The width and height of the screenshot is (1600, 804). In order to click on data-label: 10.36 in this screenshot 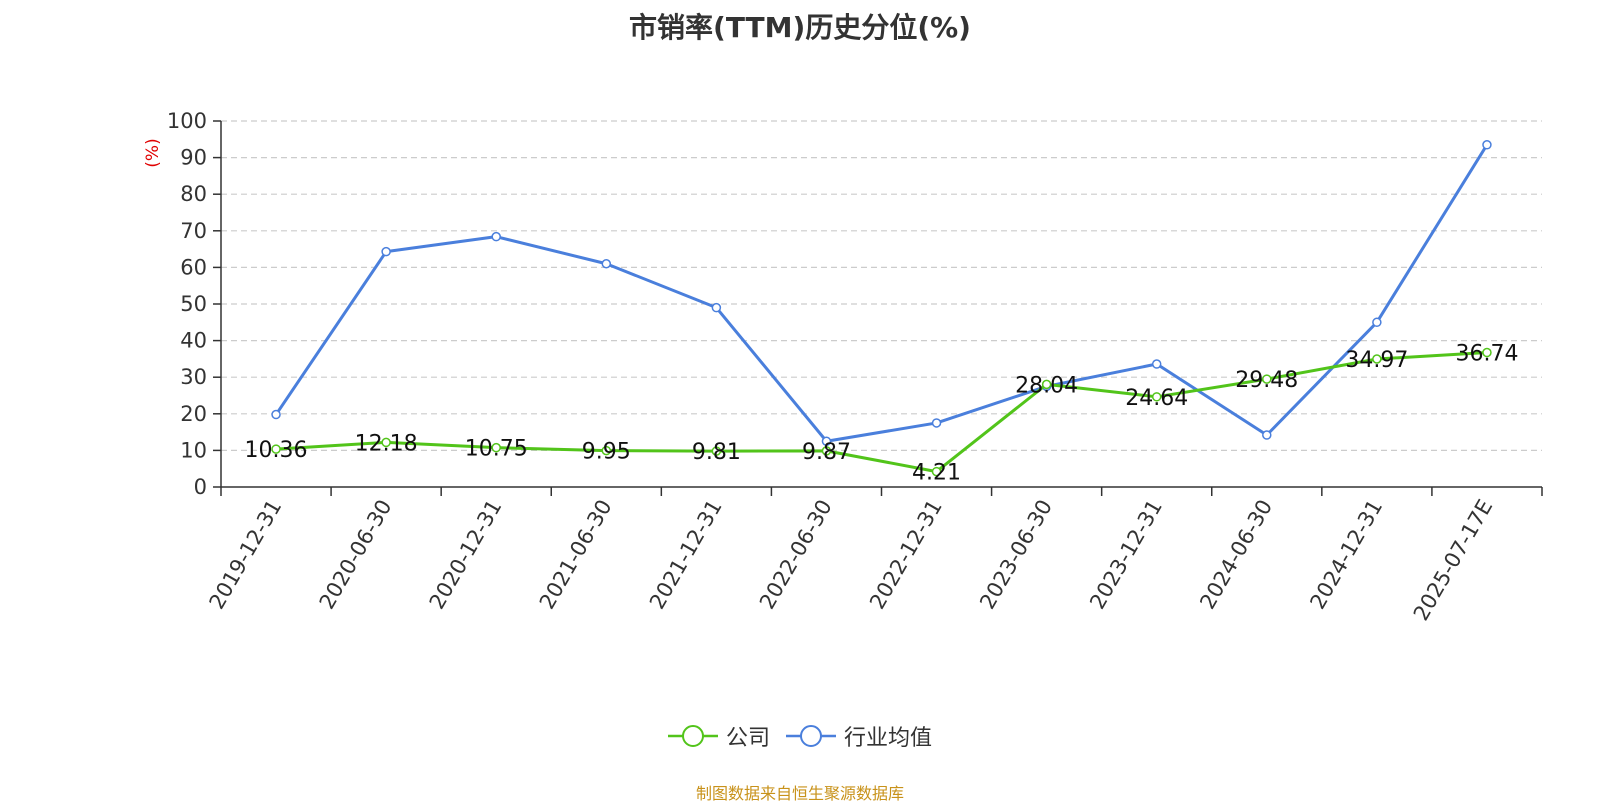, I will do `click(276, 450)`.